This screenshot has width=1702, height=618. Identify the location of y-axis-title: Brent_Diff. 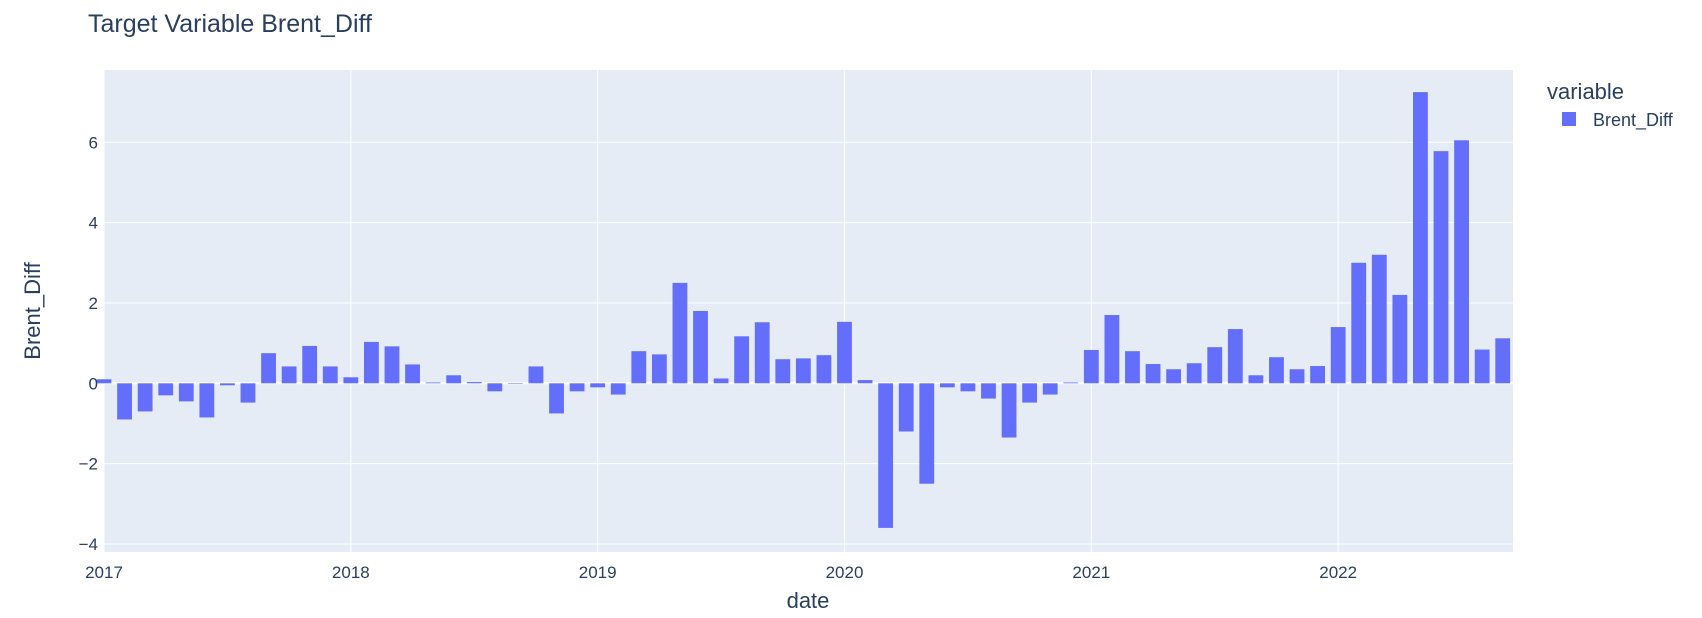
(32, 310).